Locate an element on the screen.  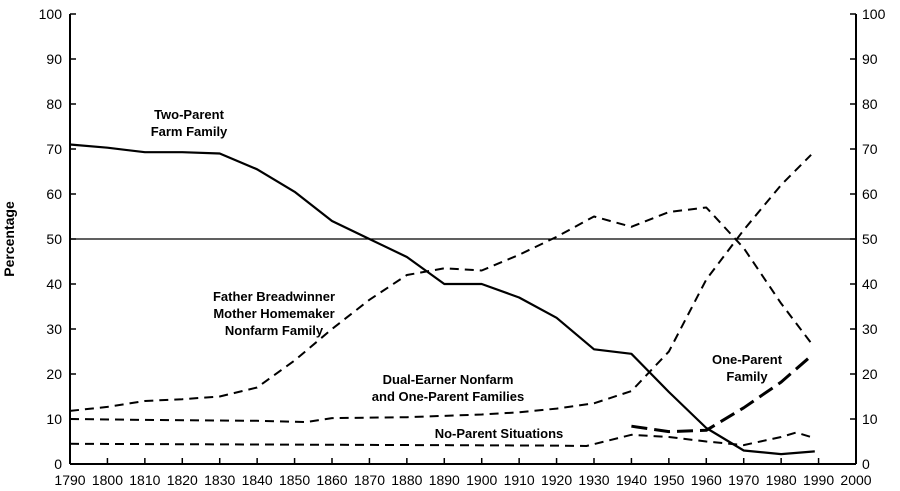
x-tick-label: 1900 is located at coordinates (481, 480).